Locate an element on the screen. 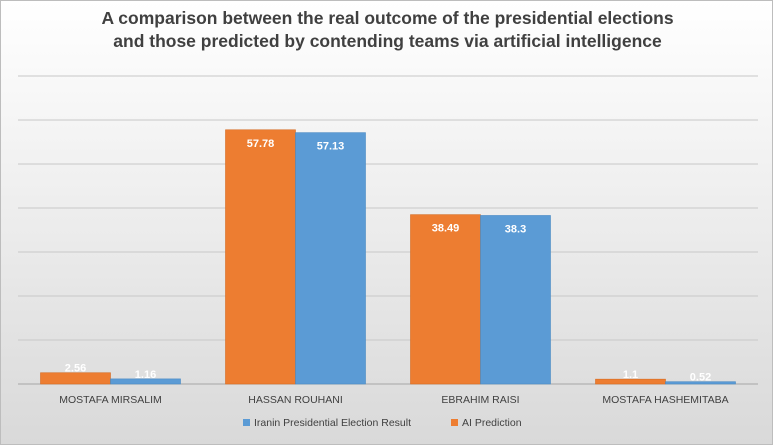  data-label: 1.1 is located at coordinates (630, 375).